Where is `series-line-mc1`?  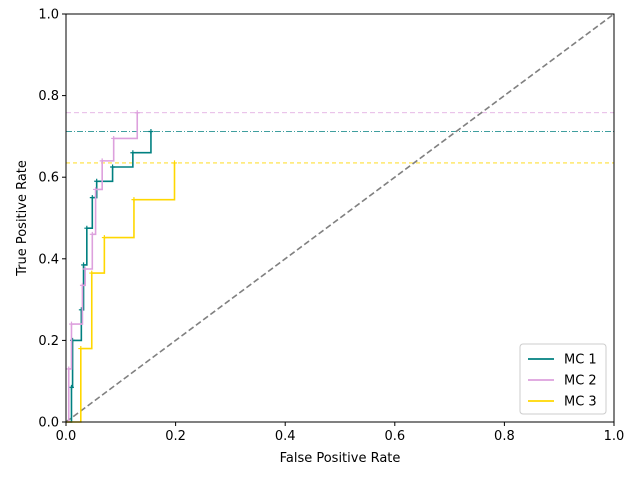
series-line-mc1 is located at coordinates (109, 277).